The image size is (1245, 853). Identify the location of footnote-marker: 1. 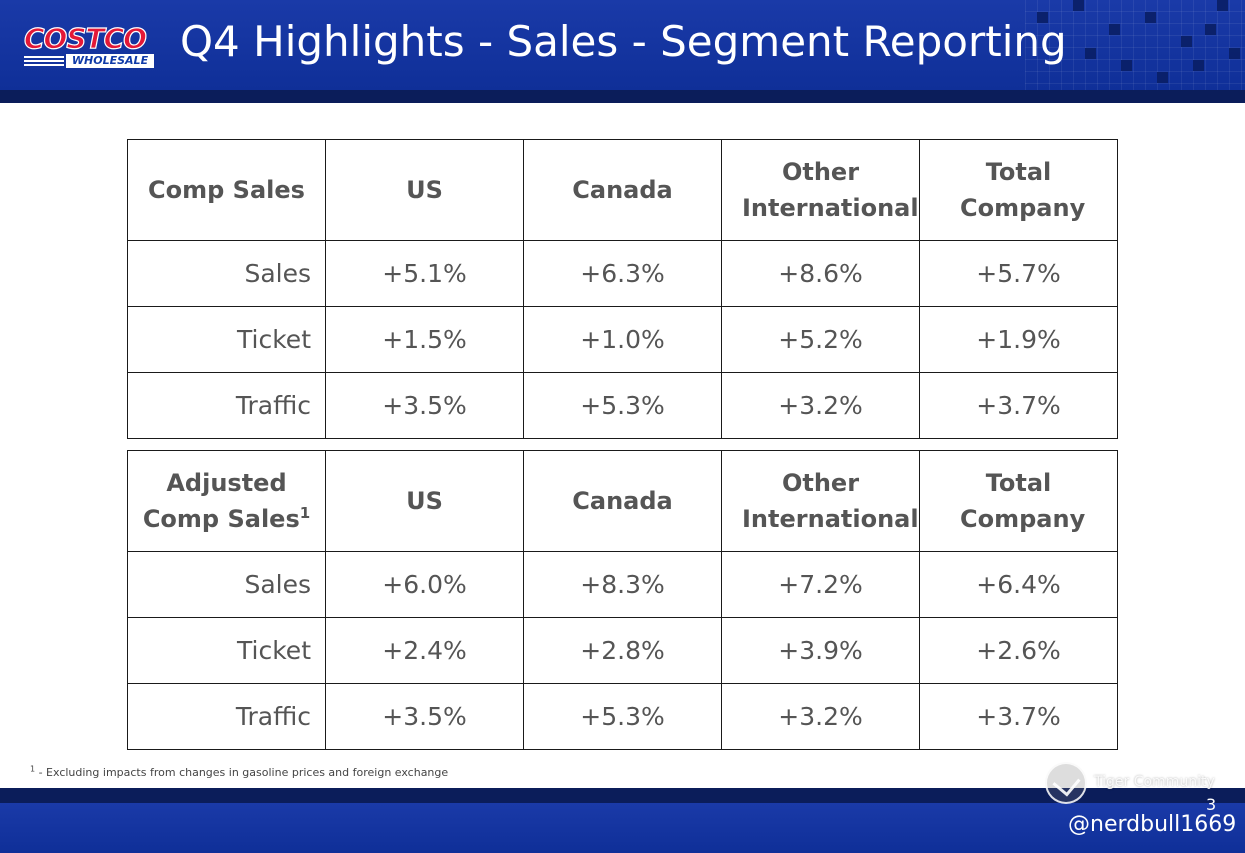
(33, 769).